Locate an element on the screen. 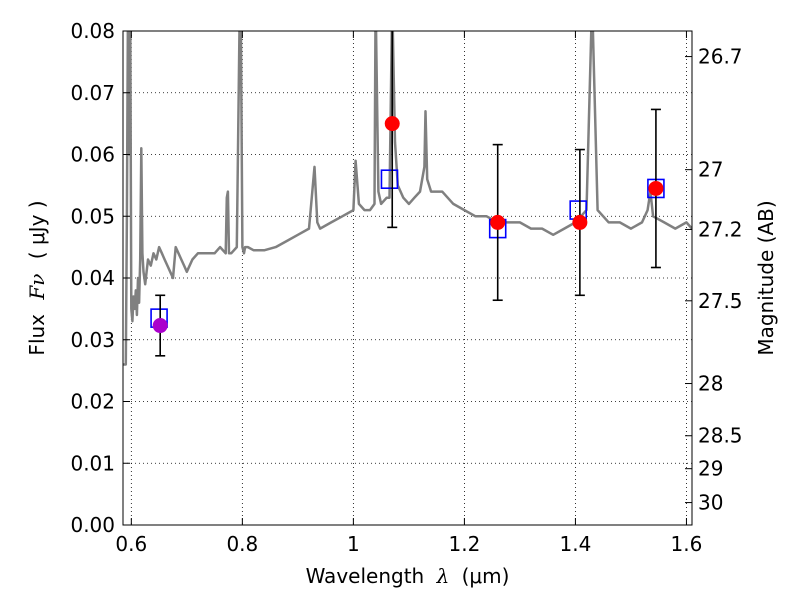 The width and height of the screenshot is (800, 600). y-tick-label: 0.02 is located at coordinates (92, 402).